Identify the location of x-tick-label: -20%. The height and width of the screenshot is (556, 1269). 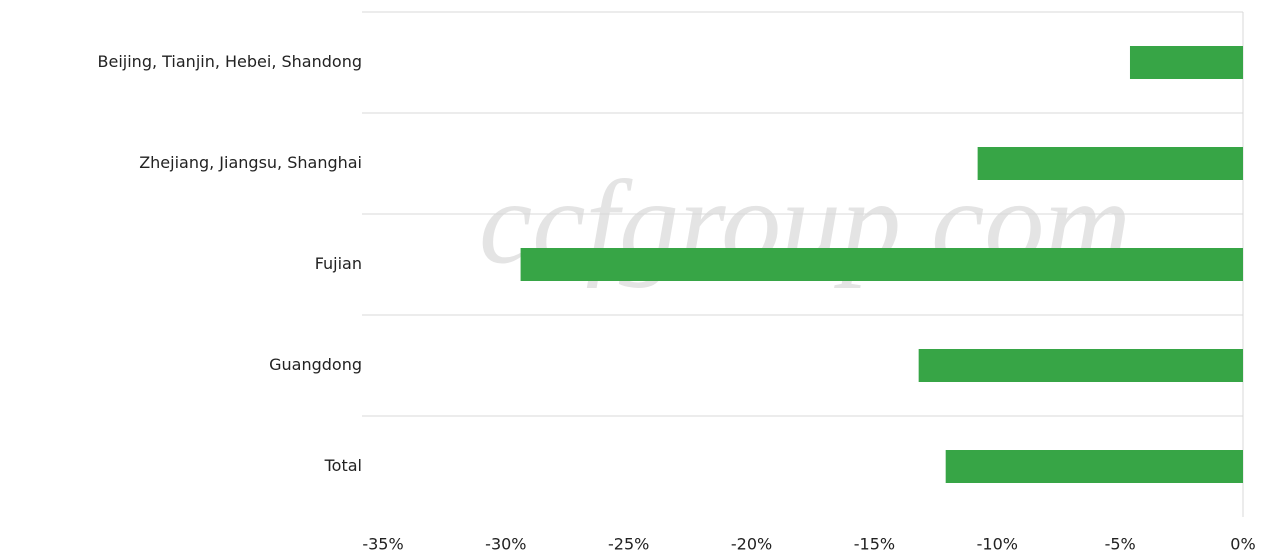
(751, 544).